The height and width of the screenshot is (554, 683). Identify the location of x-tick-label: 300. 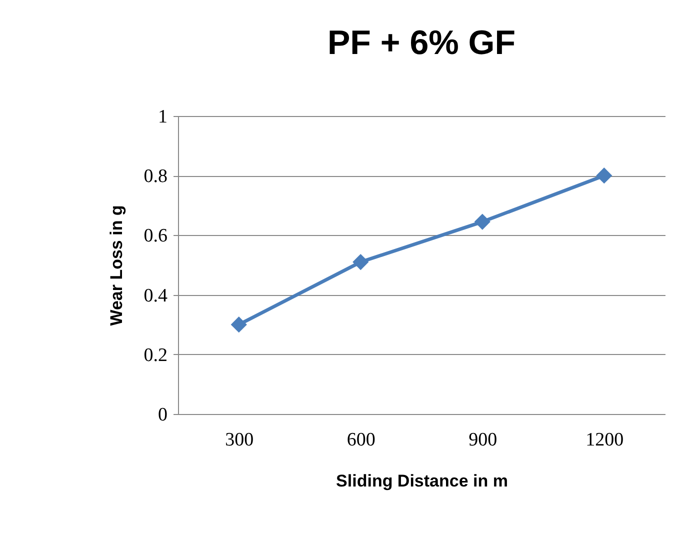
(239, 440).